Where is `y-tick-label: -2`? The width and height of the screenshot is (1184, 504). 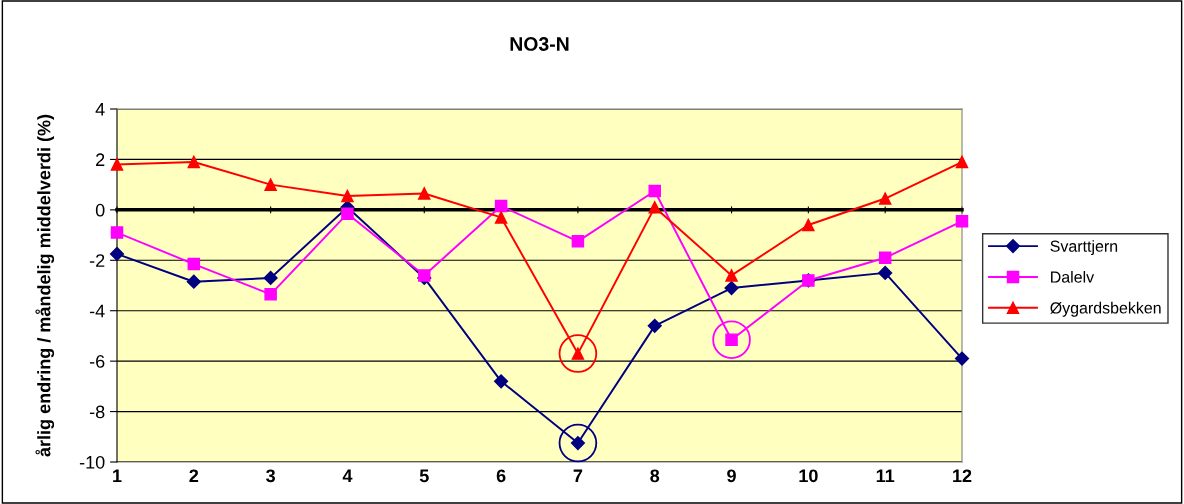
y-tick-label: -2 is located at coordinates (97, 260).